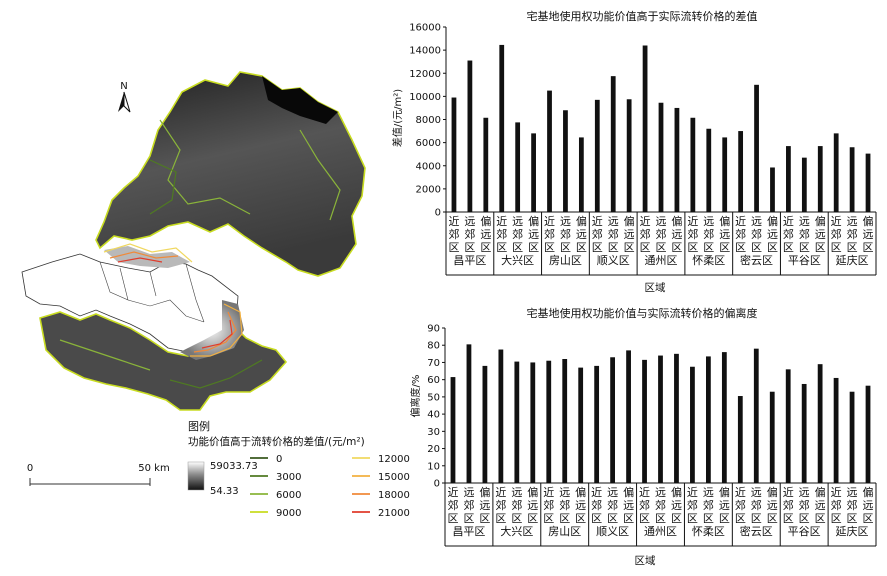 The height and width of the screenshot is (576, 887). What do you see at coordinates (200, 254) in the screenshot?
I see `map-contour-lines` at bounding box center [200, 254].